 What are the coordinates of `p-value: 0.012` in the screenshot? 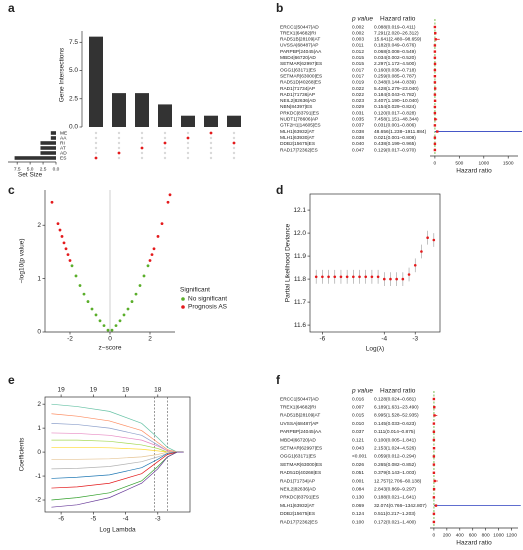 It's located at (358, 52).